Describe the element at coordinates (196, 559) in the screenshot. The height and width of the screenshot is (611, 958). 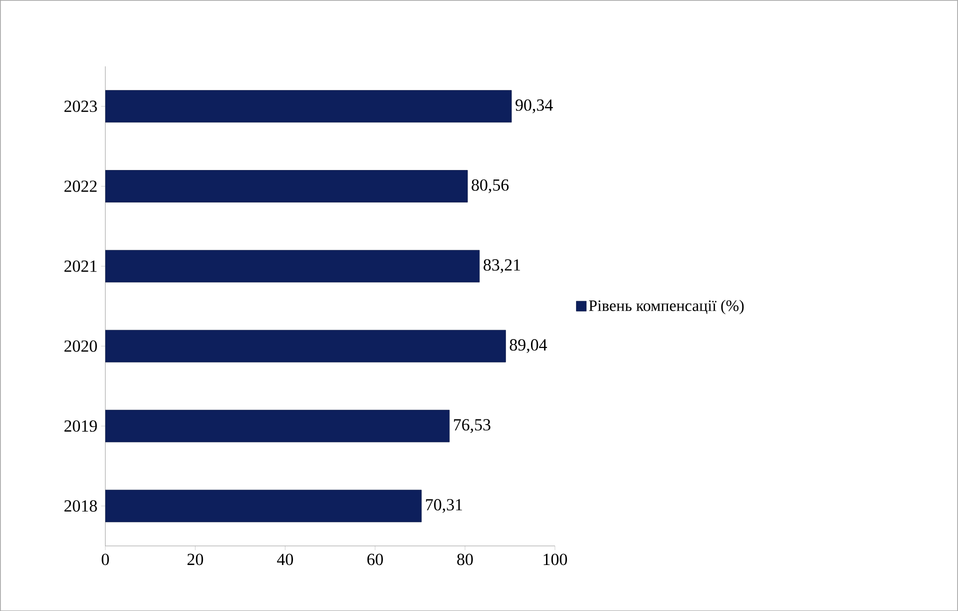
I see `x-tick-label: 20` at that location.